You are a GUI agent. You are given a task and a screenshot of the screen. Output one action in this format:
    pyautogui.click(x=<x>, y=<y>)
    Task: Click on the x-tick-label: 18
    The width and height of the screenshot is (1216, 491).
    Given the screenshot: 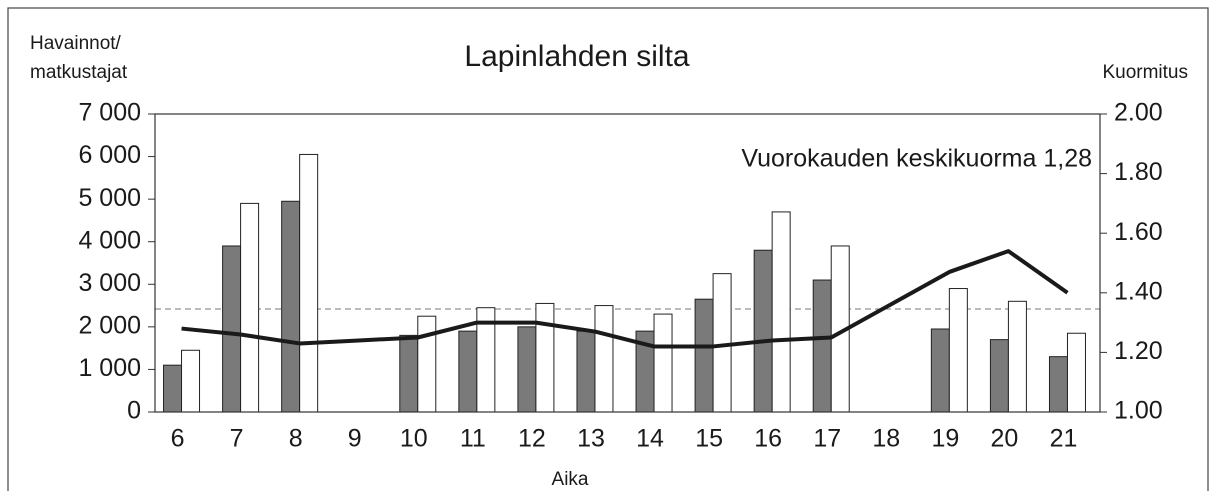 What is the action you would take?
    pyautogui.click(x=886, y=439)
    